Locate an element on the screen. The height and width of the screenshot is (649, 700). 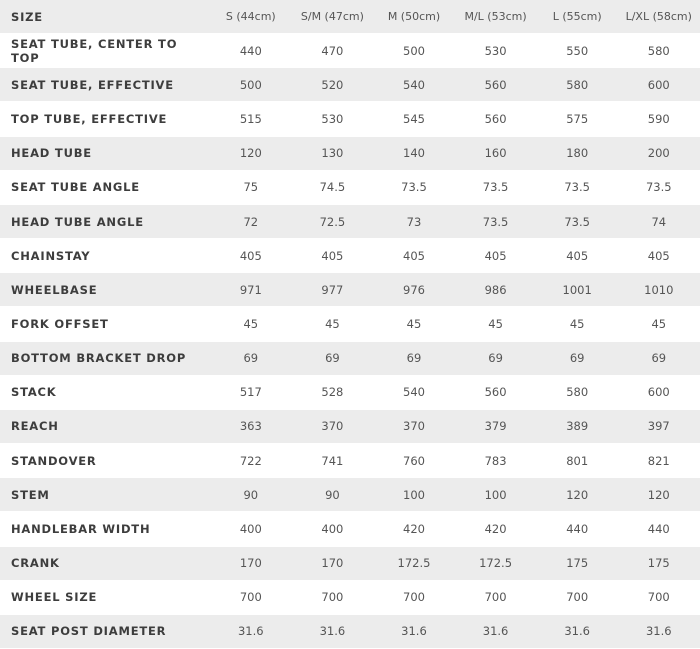
value-cell: 172.5 is located at coordinates (496, 563).